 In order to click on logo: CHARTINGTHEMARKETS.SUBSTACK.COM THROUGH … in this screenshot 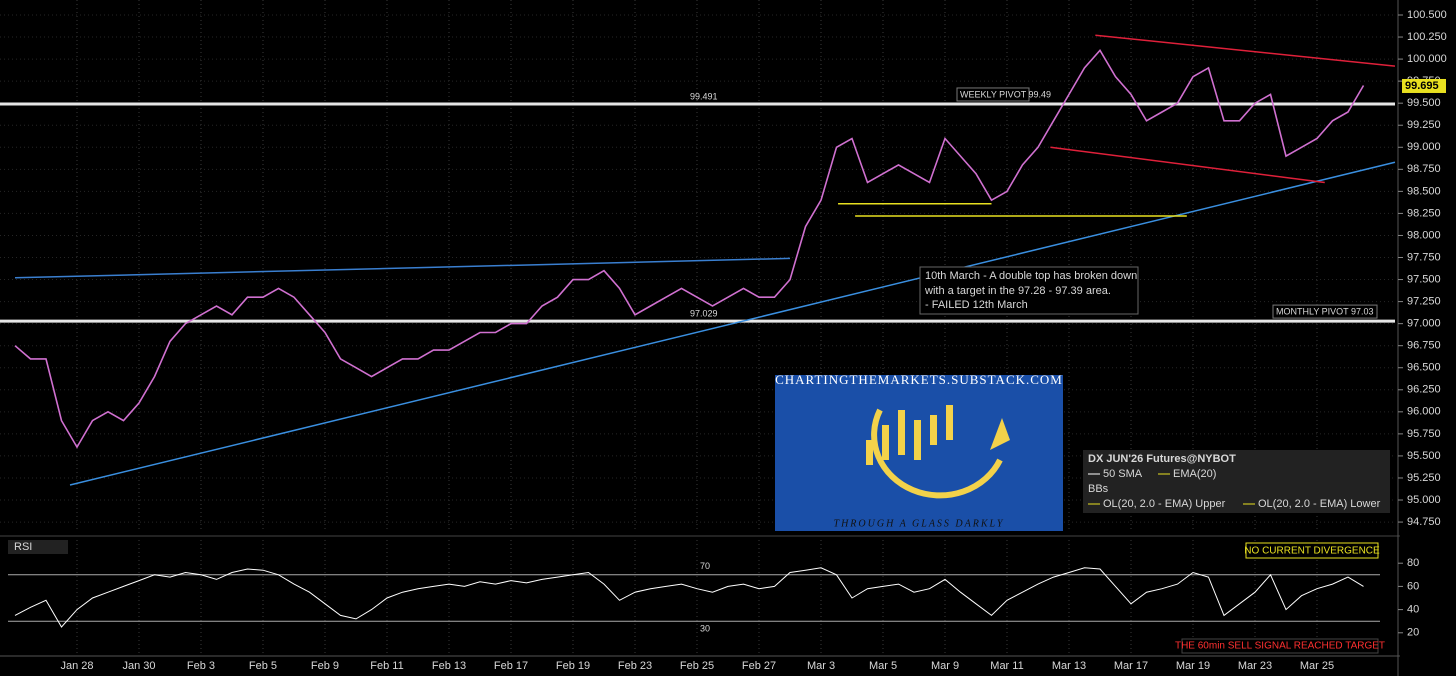, I will do `click(919, 451)`.